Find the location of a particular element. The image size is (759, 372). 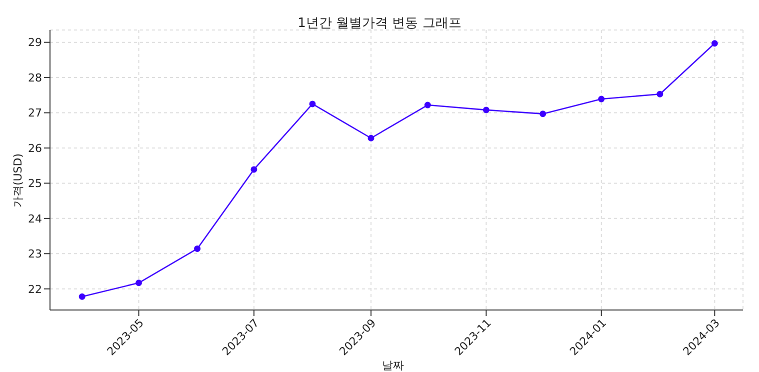

y-axis-title: 가격(USD) is located at coordinates (18, 181).